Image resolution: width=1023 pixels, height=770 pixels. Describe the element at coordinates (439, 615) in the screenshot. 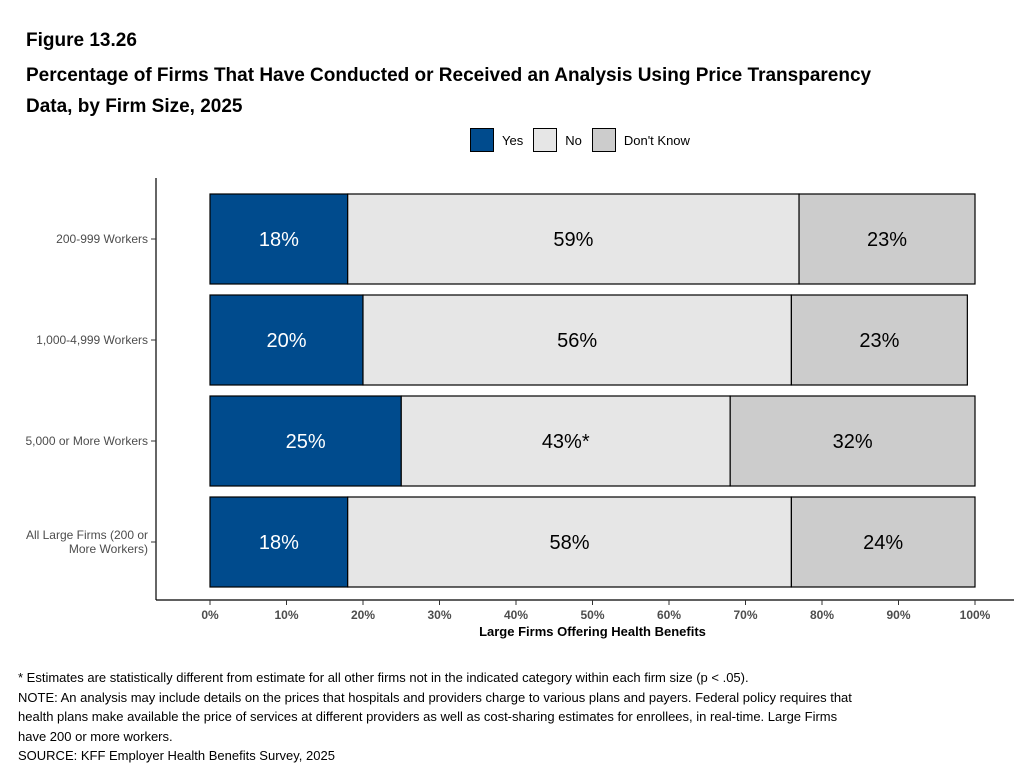

I see `x-tick-label: 30%` at that location.